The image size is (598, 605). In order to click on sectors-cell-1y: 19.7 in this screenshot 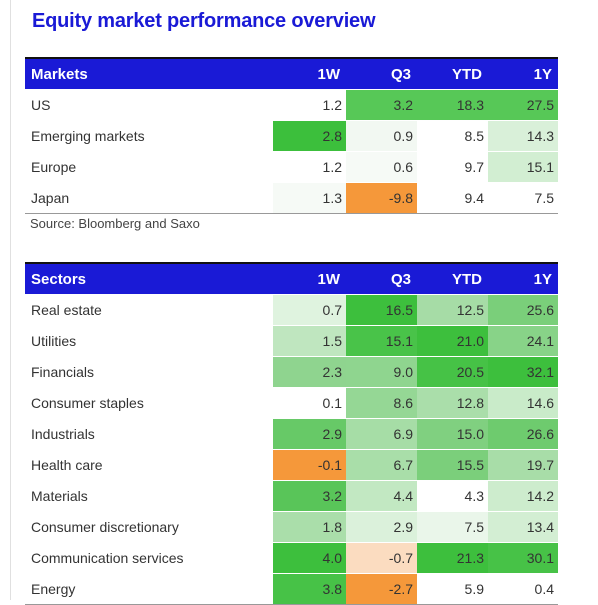, I will do `click(523, 465)`.